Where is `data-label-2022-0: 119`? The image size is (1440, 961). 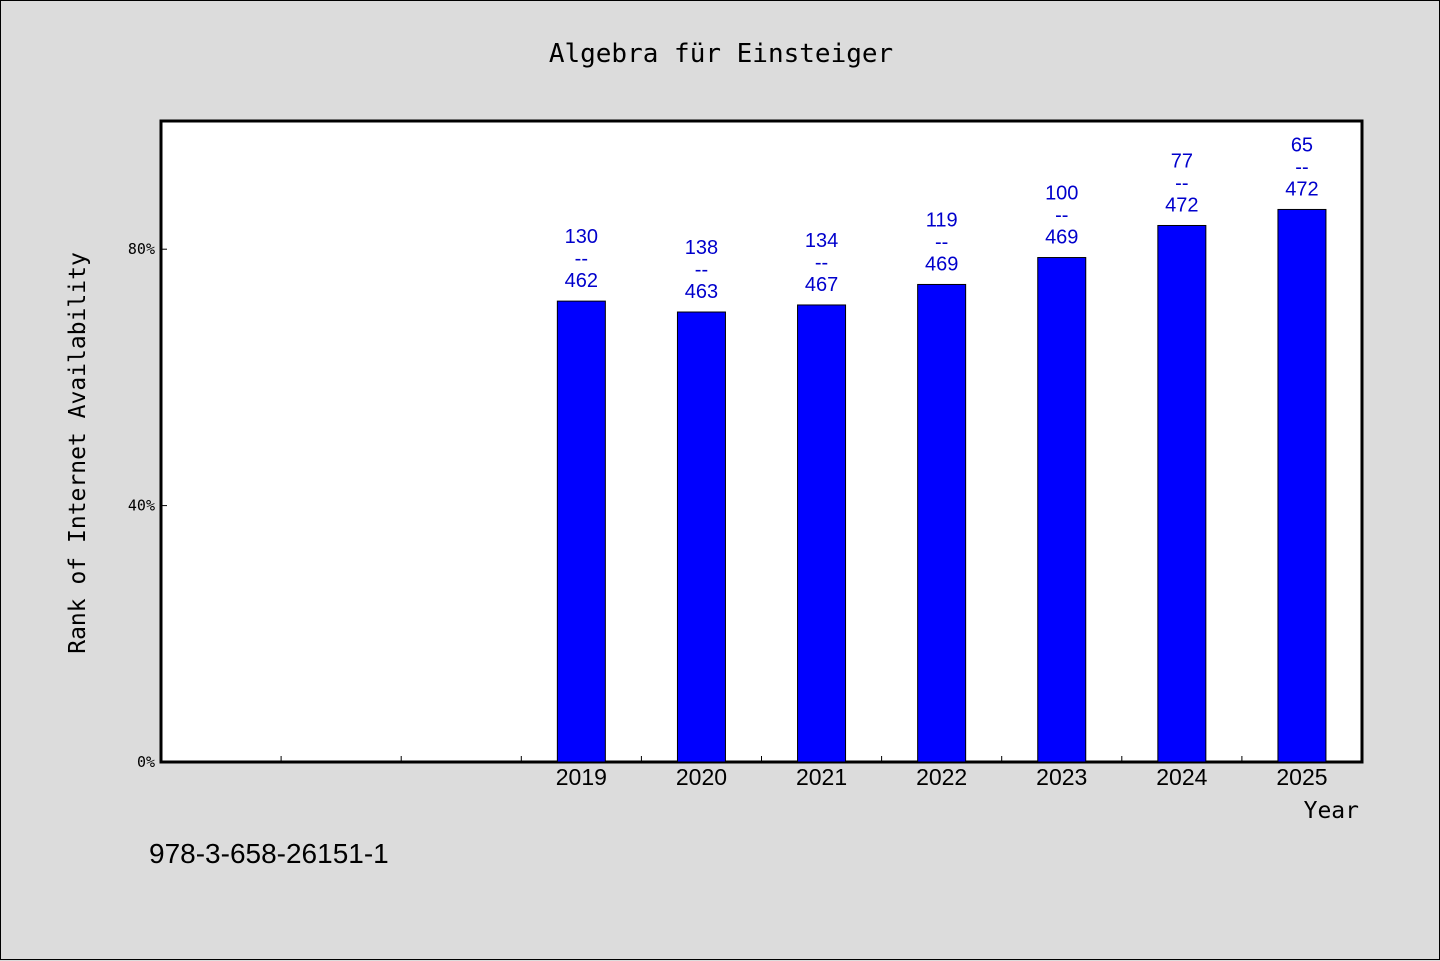 data-label-2022-0: 119 is located at coordinates (942, 220).